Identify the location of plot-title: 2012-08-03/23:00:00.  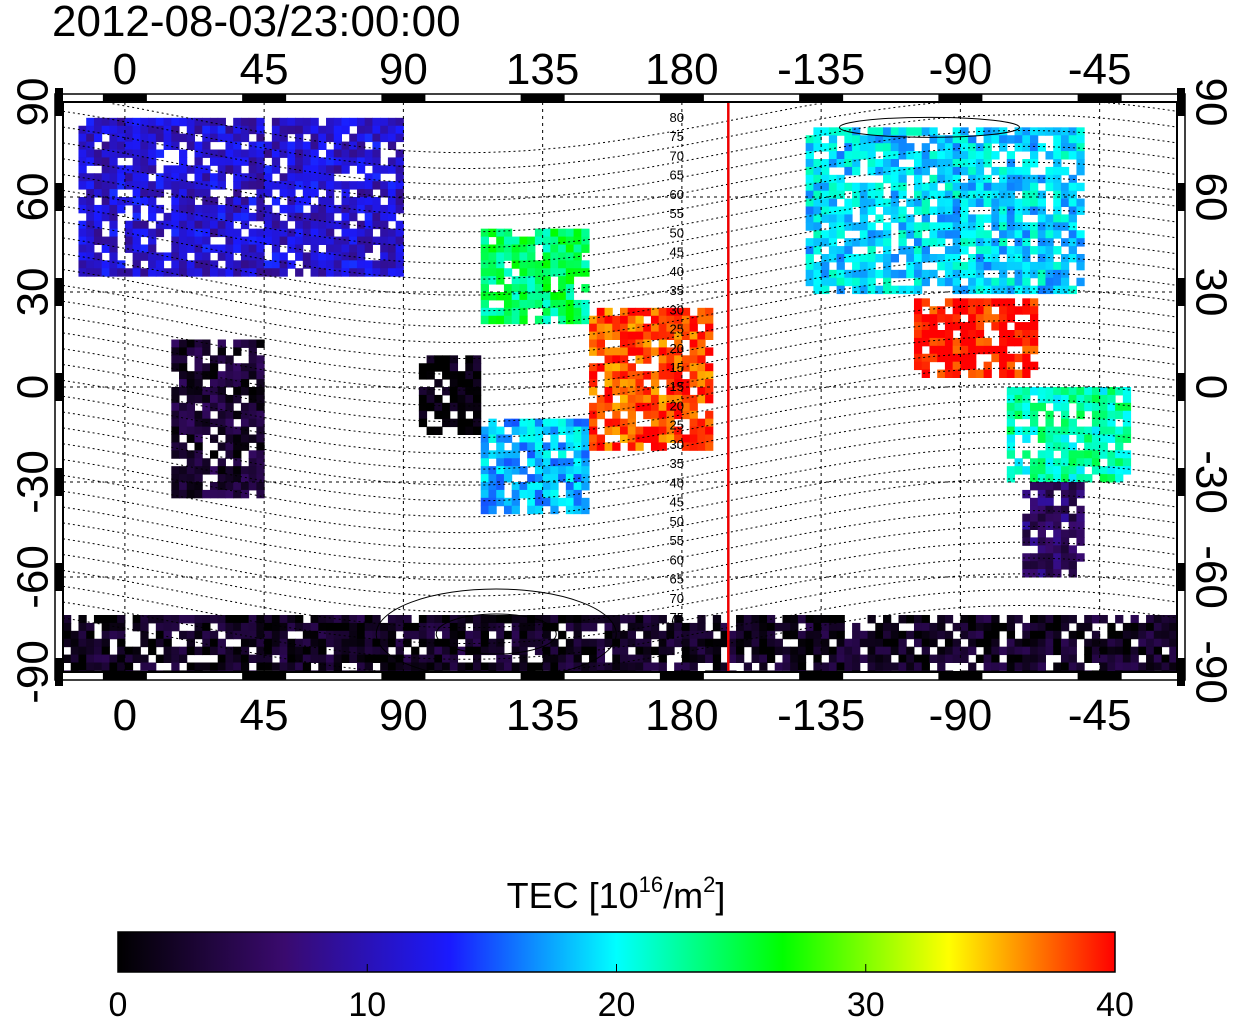
(256, 23).